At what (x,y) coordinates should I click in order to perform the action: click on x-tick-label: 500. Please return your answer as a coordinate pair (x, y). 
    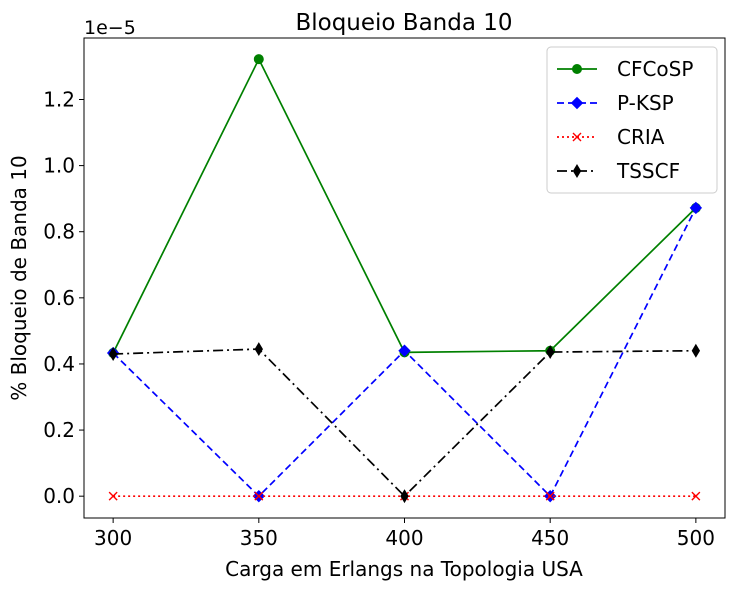
    Looking at the image, I should click on (696, 538).